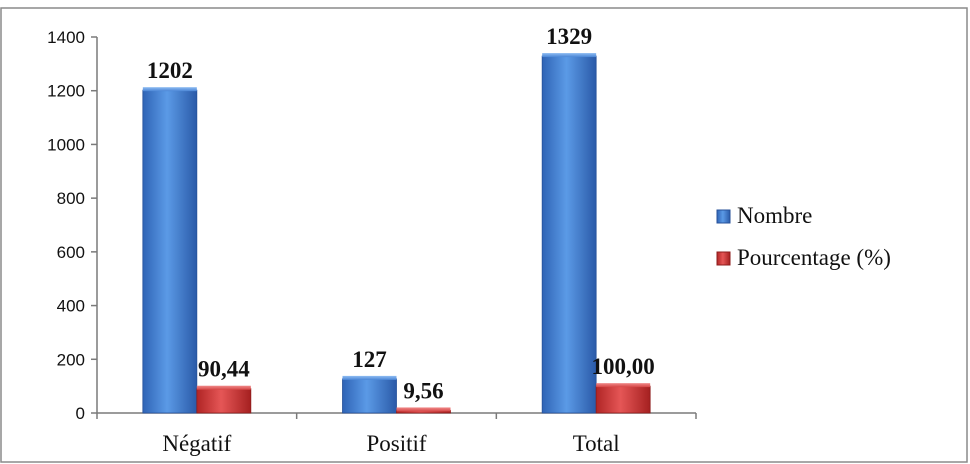 The height and width of the screenshot is (464, 970). Describe the element at coordinates (66, 37) in the screenshot. I see `y-tick-label: 1400` at that location.